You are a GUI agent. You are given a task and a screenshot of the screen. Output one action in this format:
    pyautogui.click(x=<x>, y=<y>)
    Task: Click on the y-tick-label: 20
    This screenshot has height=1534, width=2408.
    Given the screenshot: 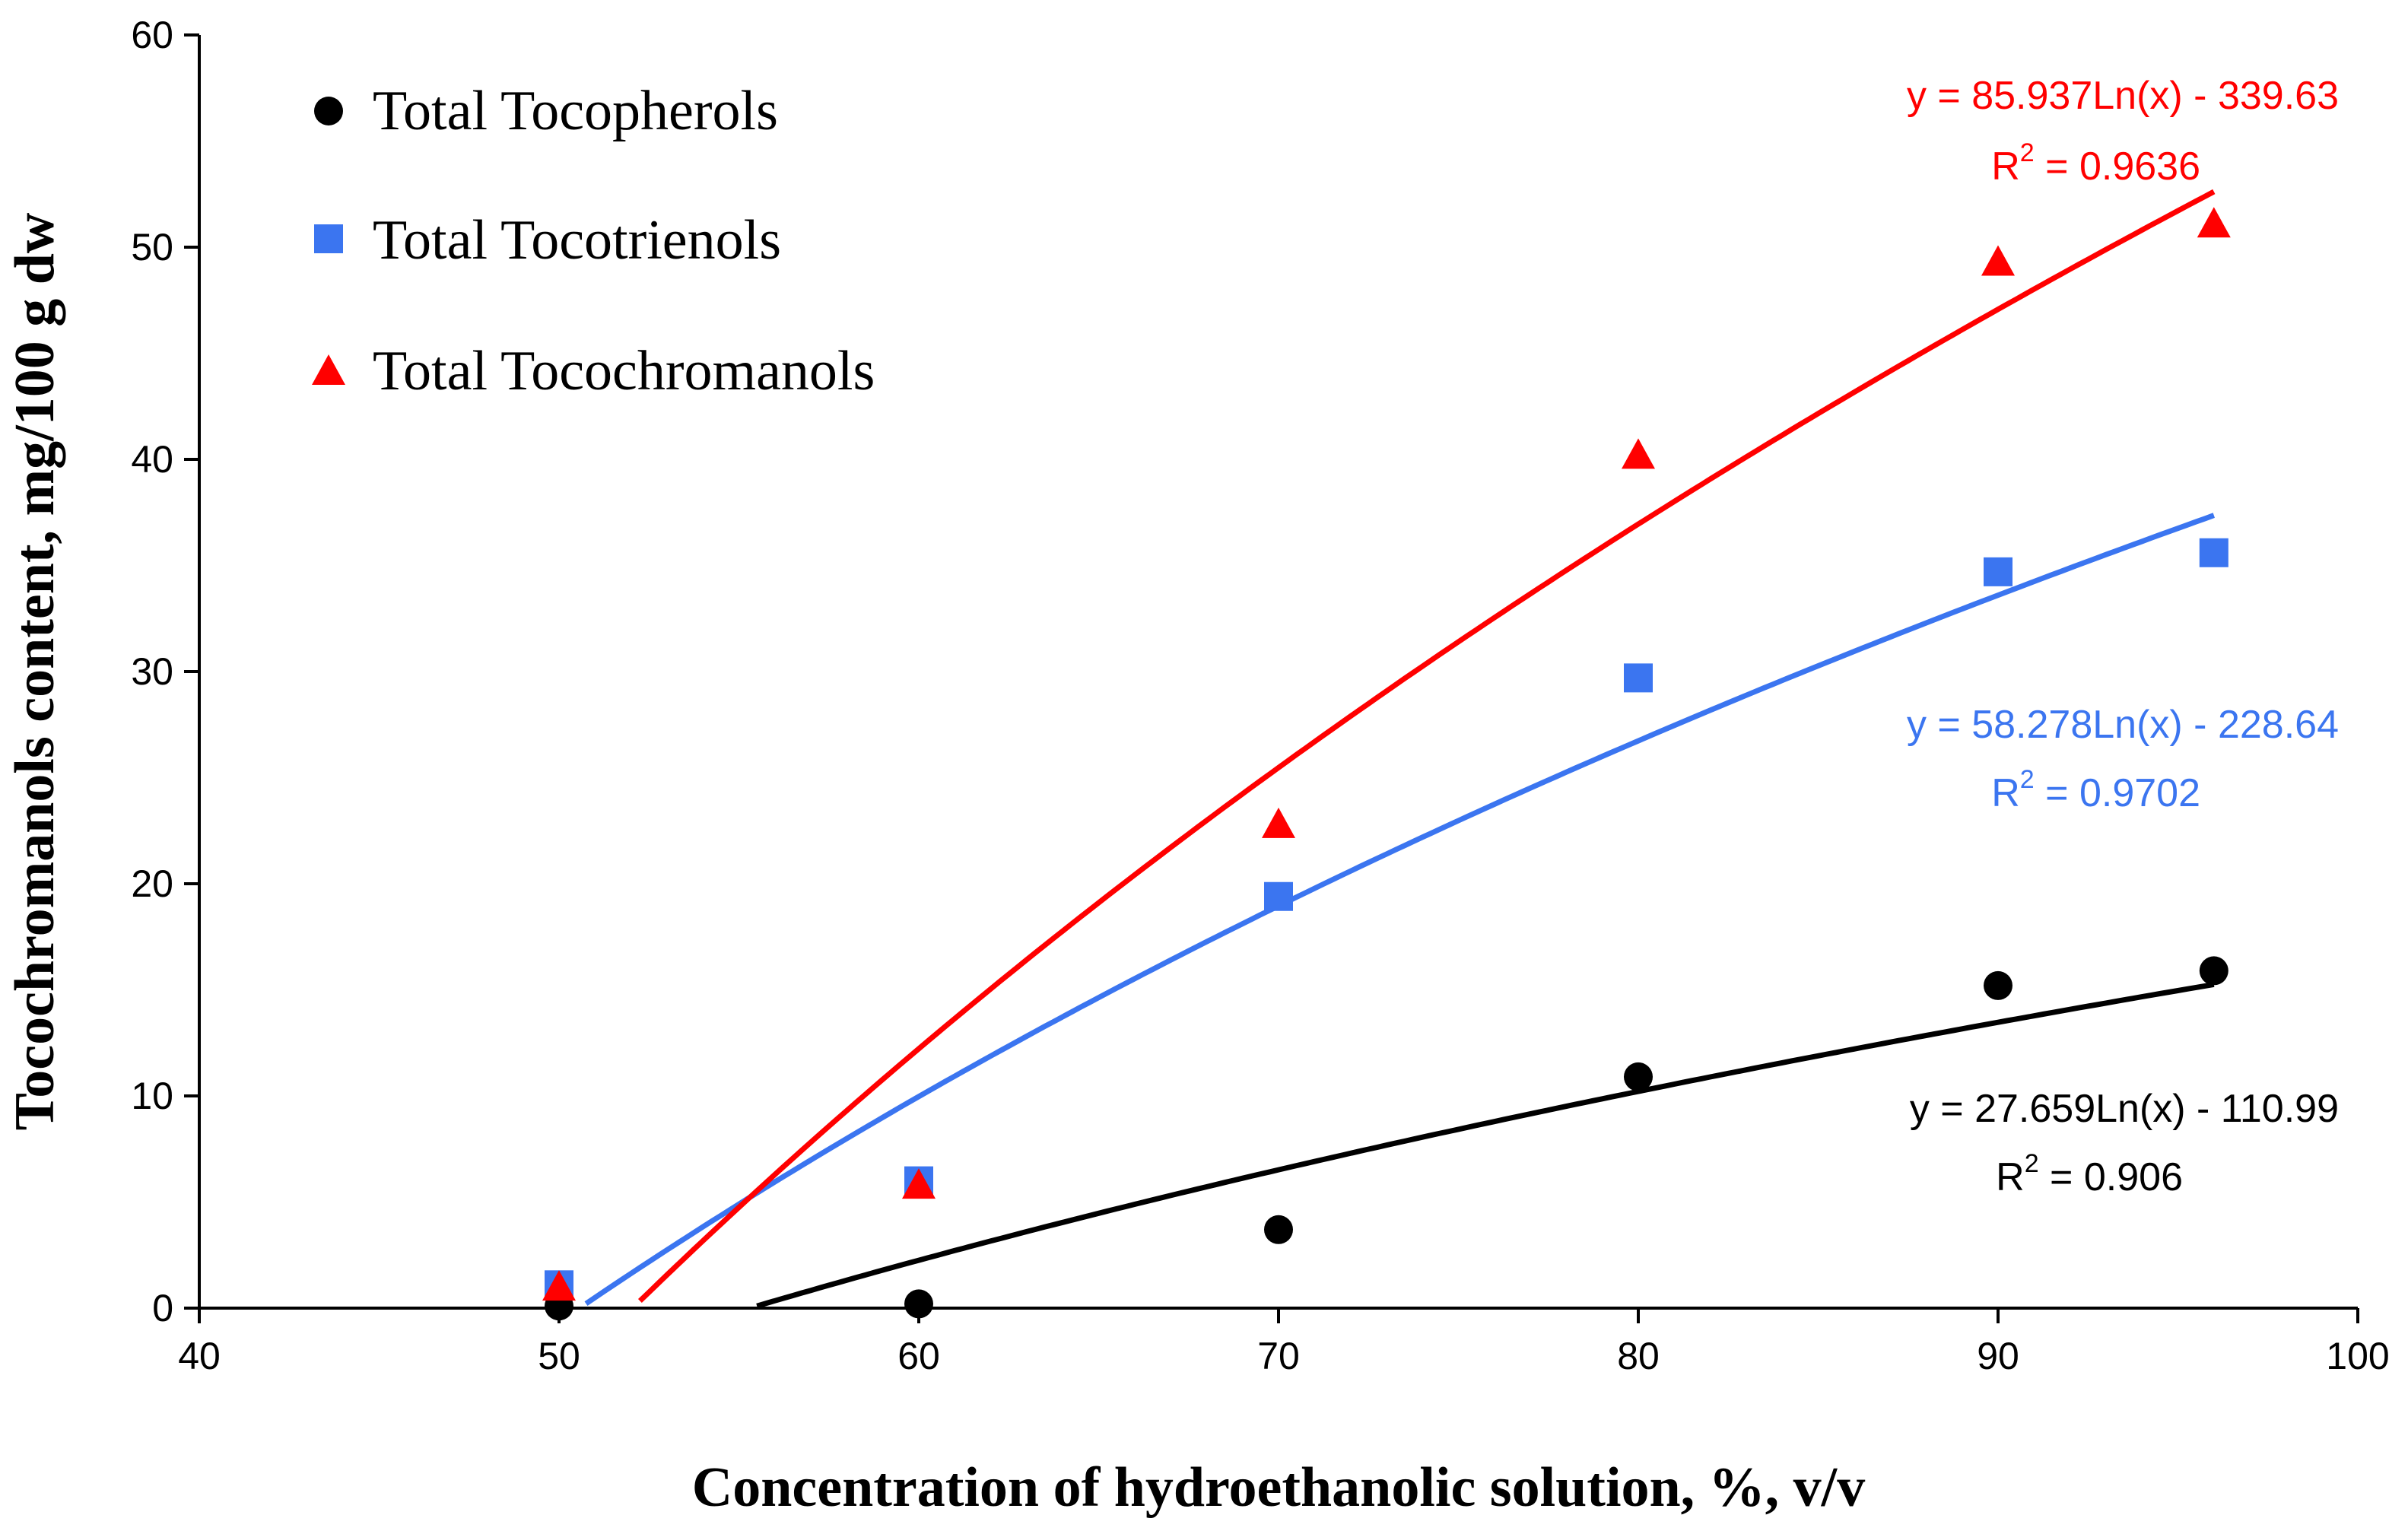 What is the action you would take?
    pyautogui.click(x=152, y=883)
    